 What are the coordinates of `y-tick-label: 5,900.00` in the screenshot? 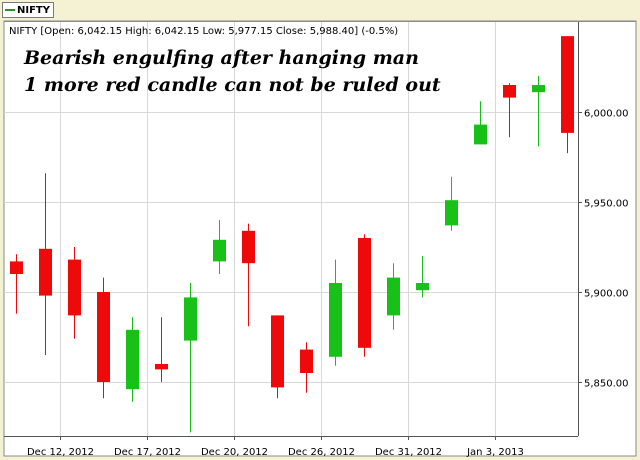 It's located at (606, 294).